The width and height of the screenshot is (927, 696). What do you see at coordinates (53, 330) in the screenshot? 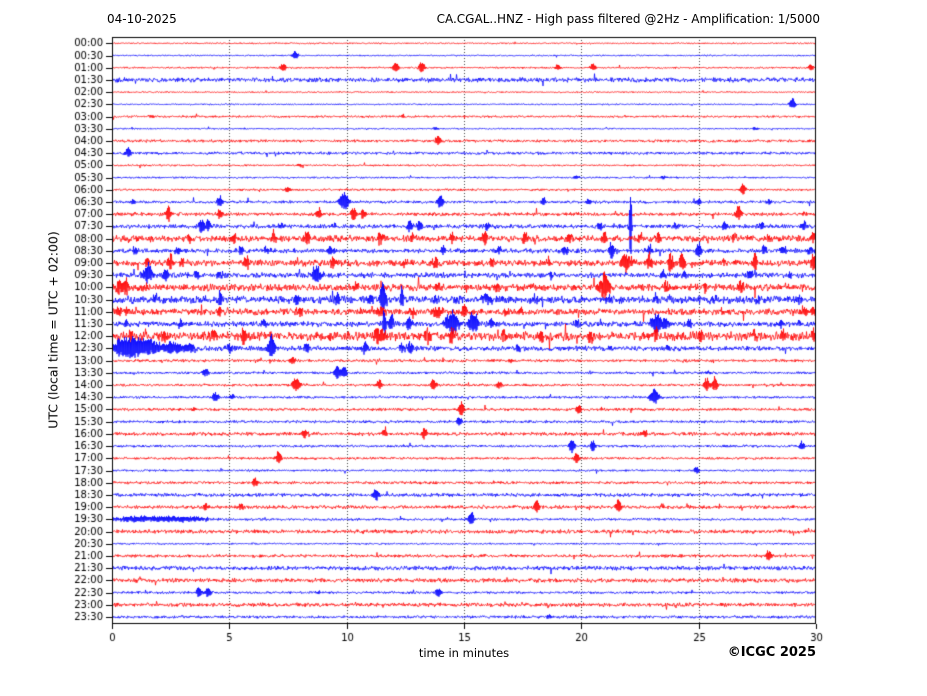
I see `y-axis-label: UTC (local time = UTC + 02:00)` at bounding box center [53, 330].